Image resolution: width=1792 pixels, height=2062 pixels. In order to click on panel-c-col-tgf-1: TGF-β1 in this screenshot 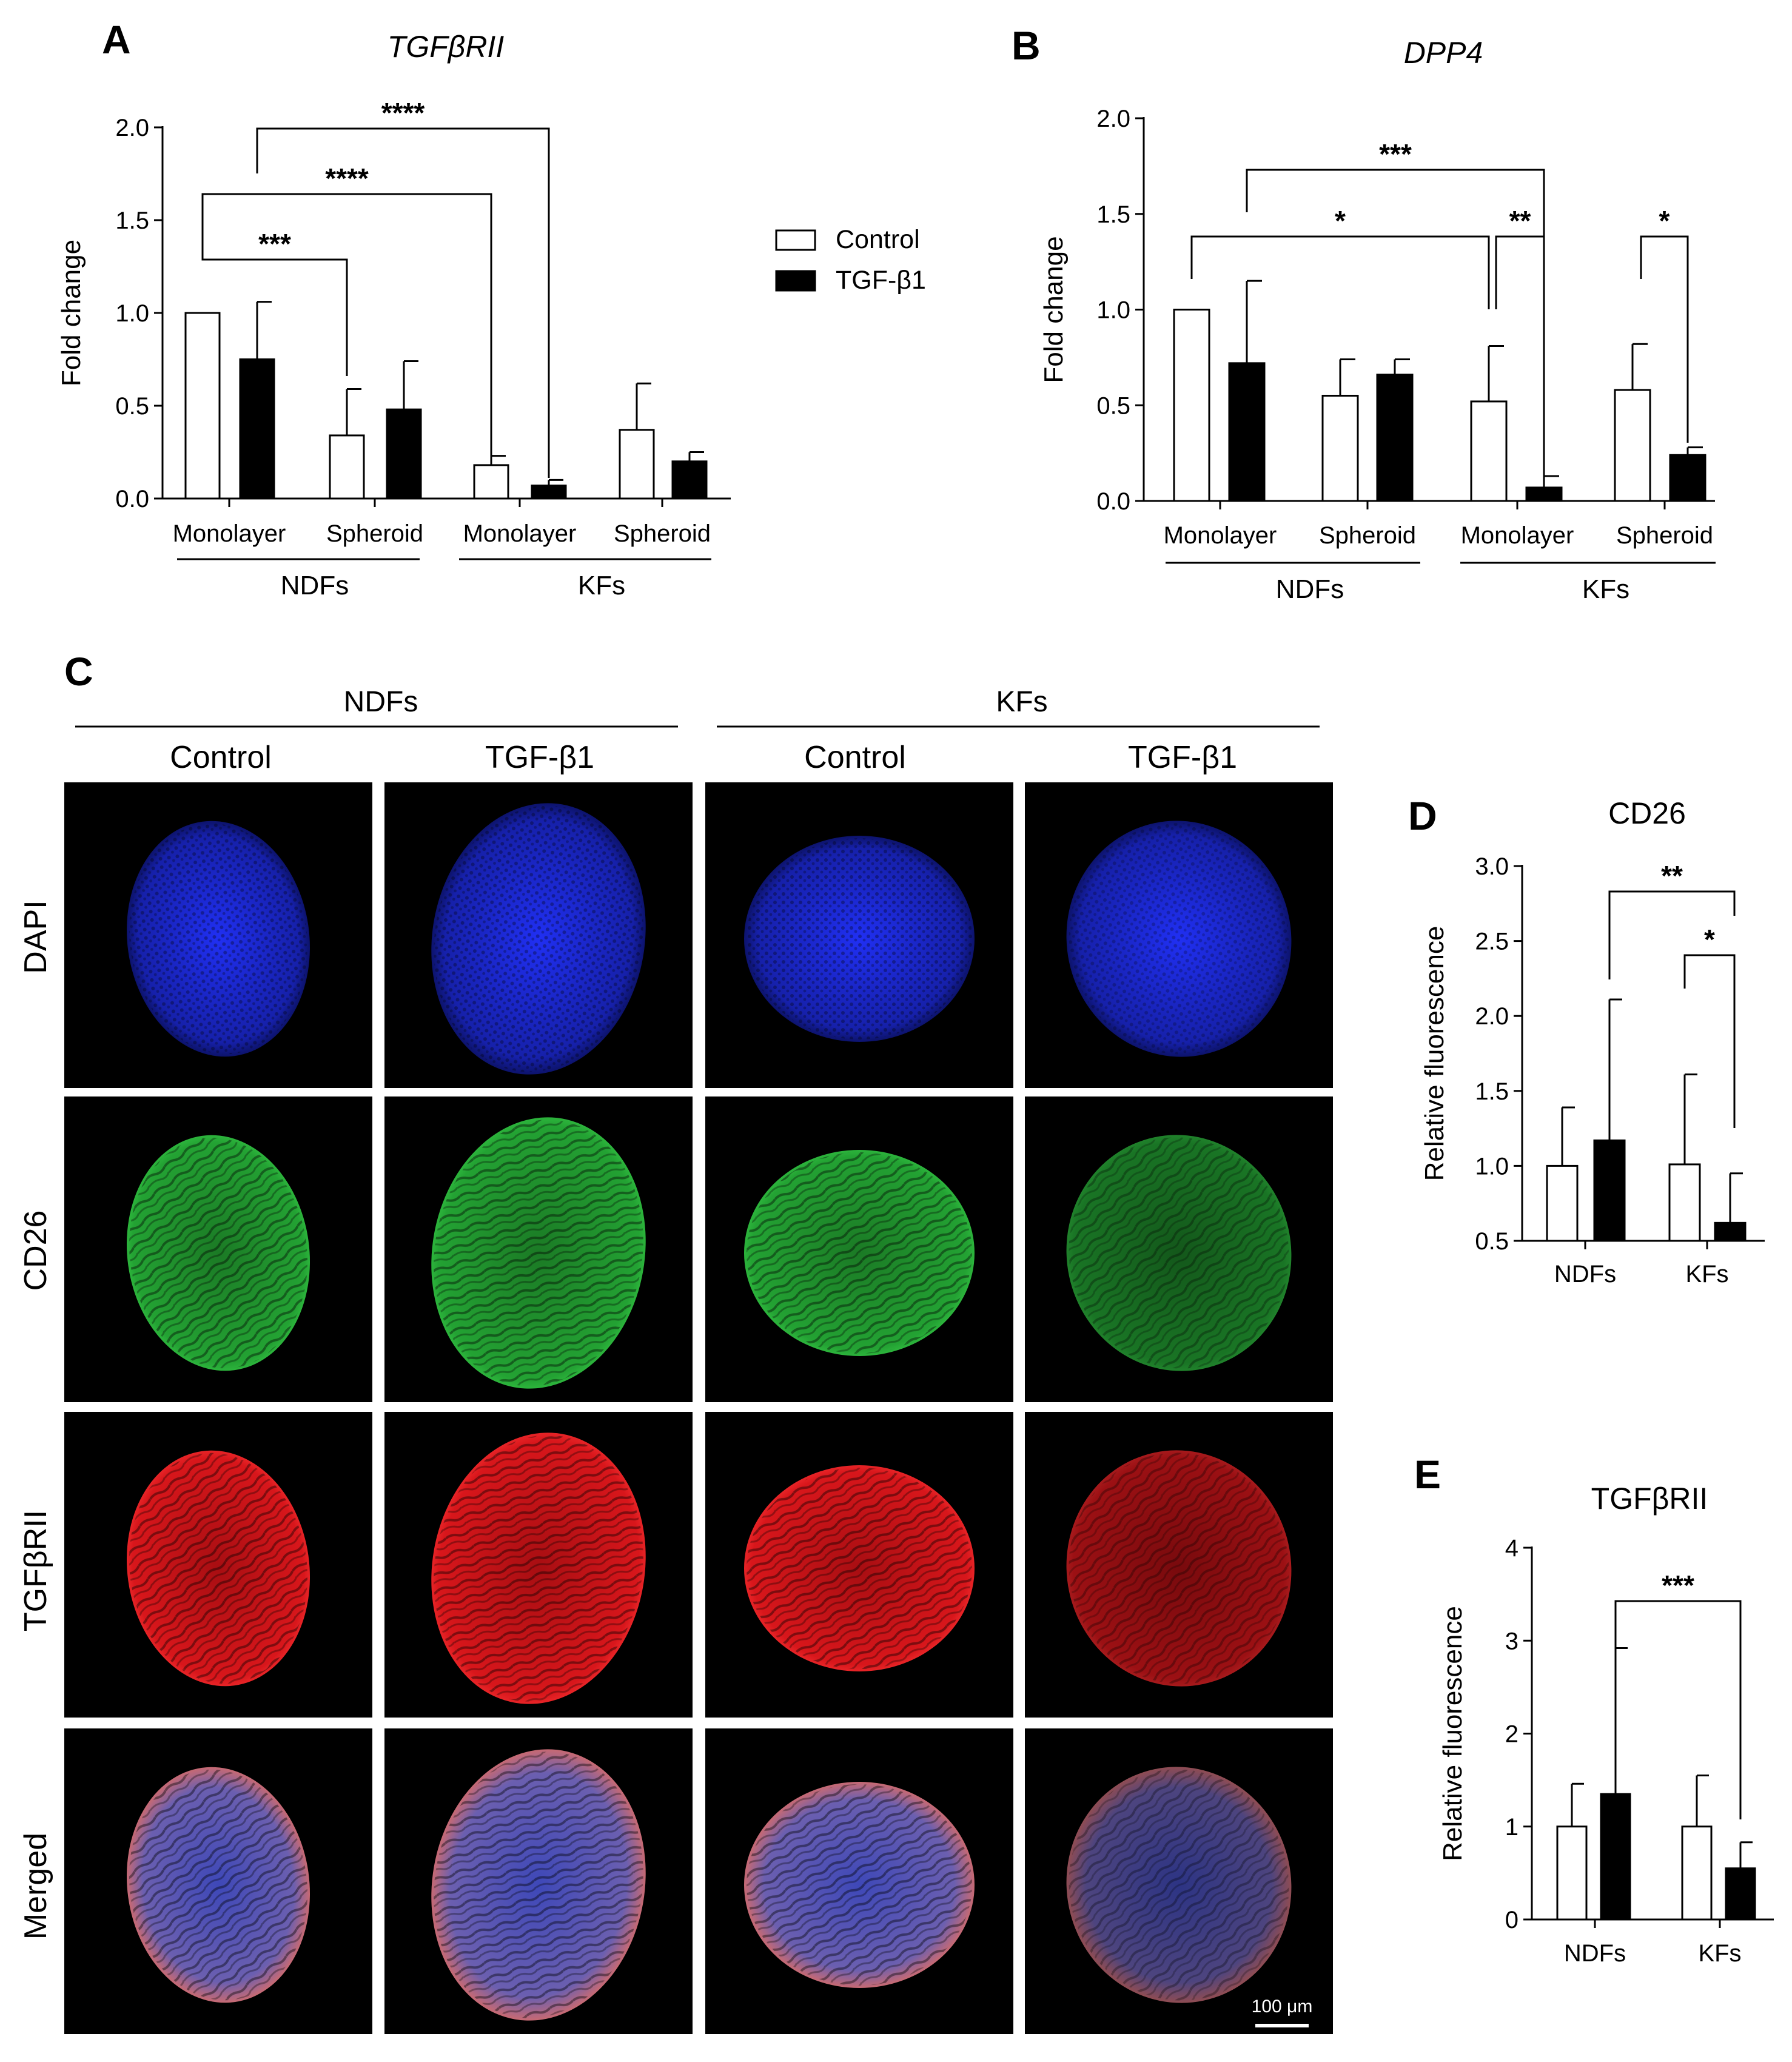, I will do `click(540, 757)`.